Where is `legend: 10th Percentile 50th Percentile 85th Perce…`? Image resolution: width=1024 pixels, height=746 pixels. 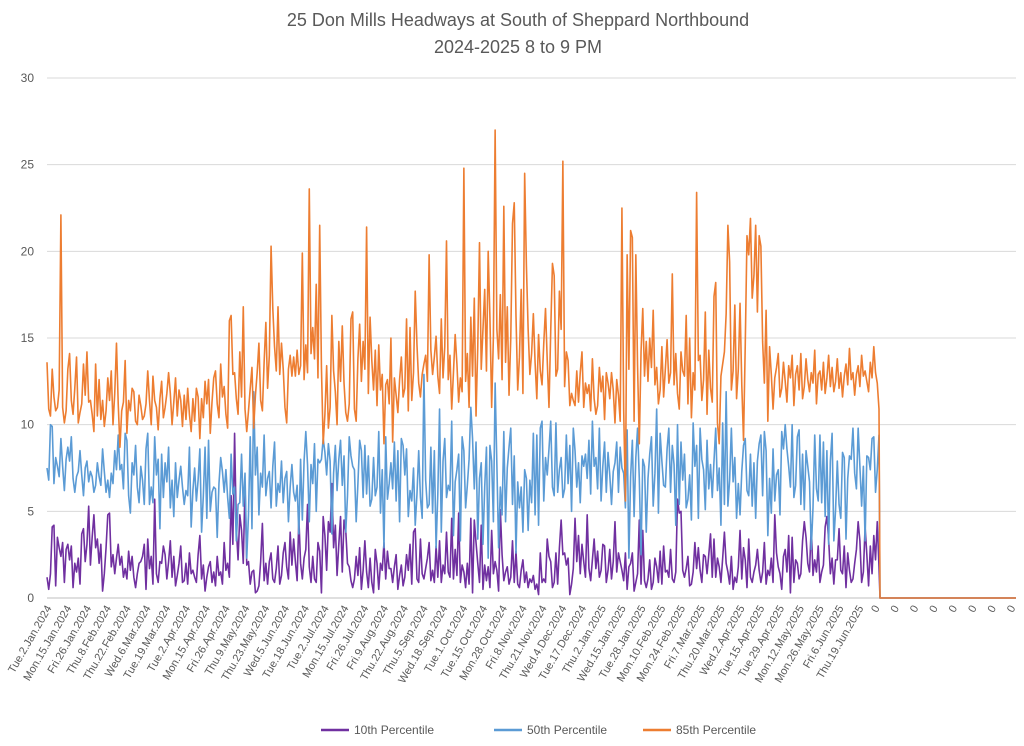
legend: 10th Percentile 50th Percentile 85th Perce… is located at coordinates (538, 730).